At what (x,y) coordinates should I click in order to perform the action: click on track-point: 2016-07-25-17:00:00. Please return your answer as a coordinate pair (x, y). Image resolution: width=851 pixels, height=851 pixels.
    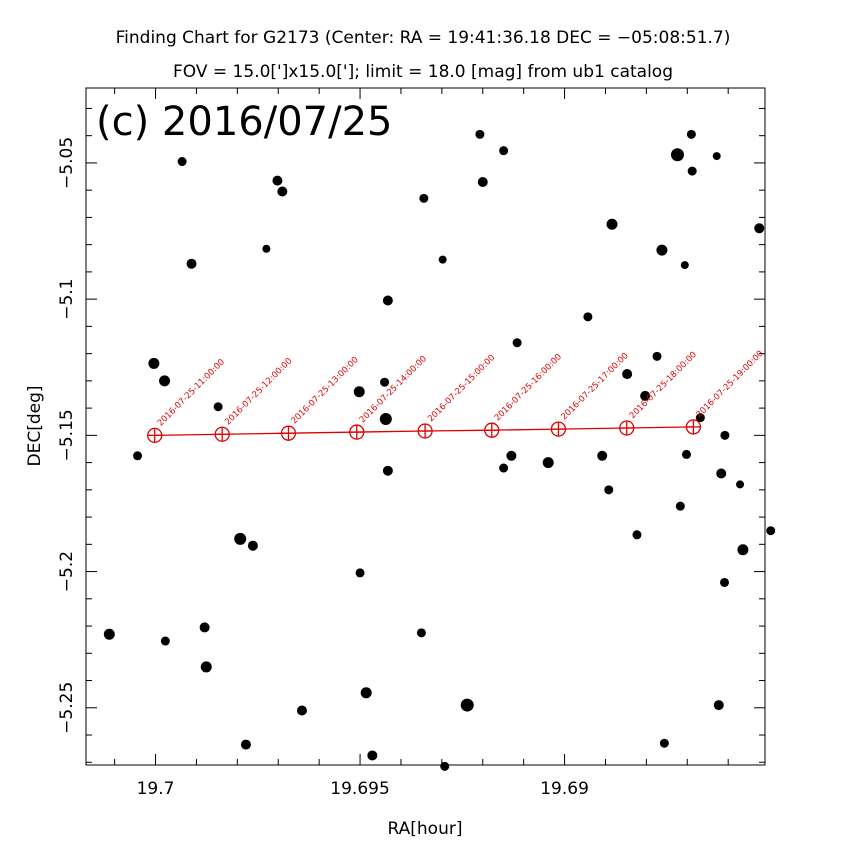
    Looking at the image, I should click on (590, 394).